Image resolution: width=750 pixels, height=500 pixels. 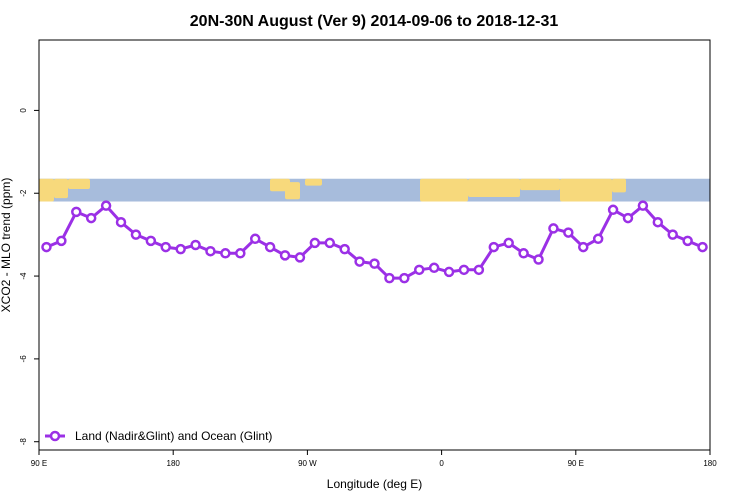 I want to click on legend: Land (Nadir&Glint) and Ocean (Glint), so click(x=158, y=436).